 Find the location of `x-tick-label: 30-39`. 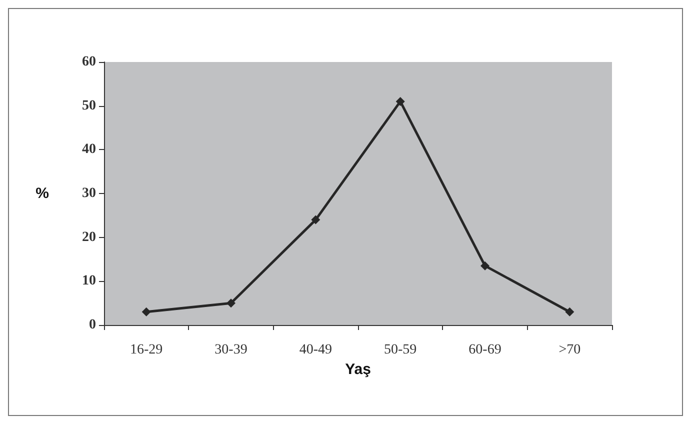

x-tick-label: 30-39 is located at coordinates (231, 350).